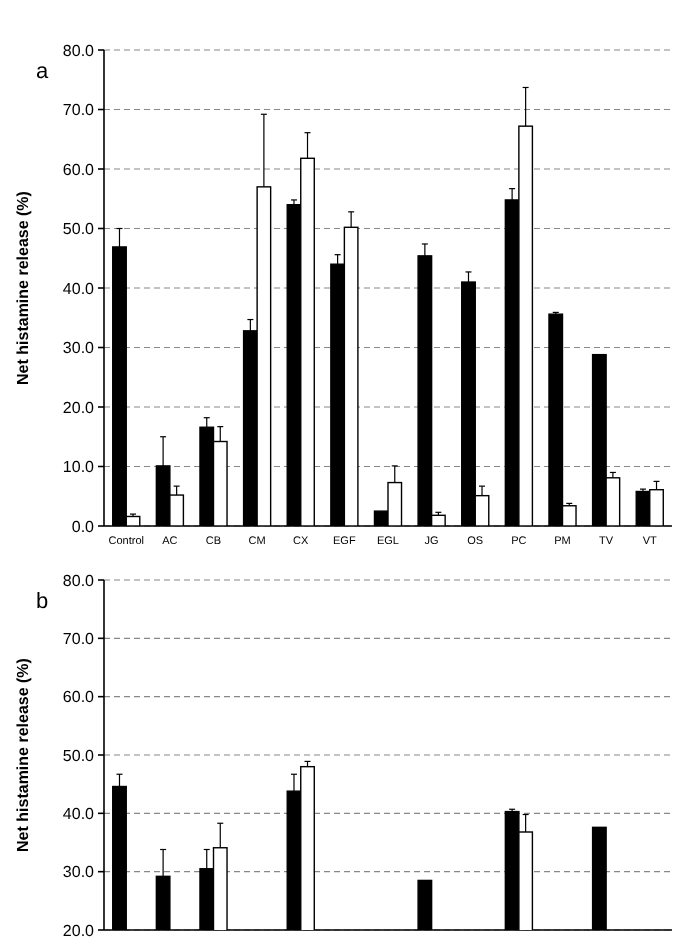 Image resolution: width=676 pixels, height=942 pixels. What do you see at coordinates (42, 602) in the screenshot?
I see `text: b` at bounding box center [42, 602].